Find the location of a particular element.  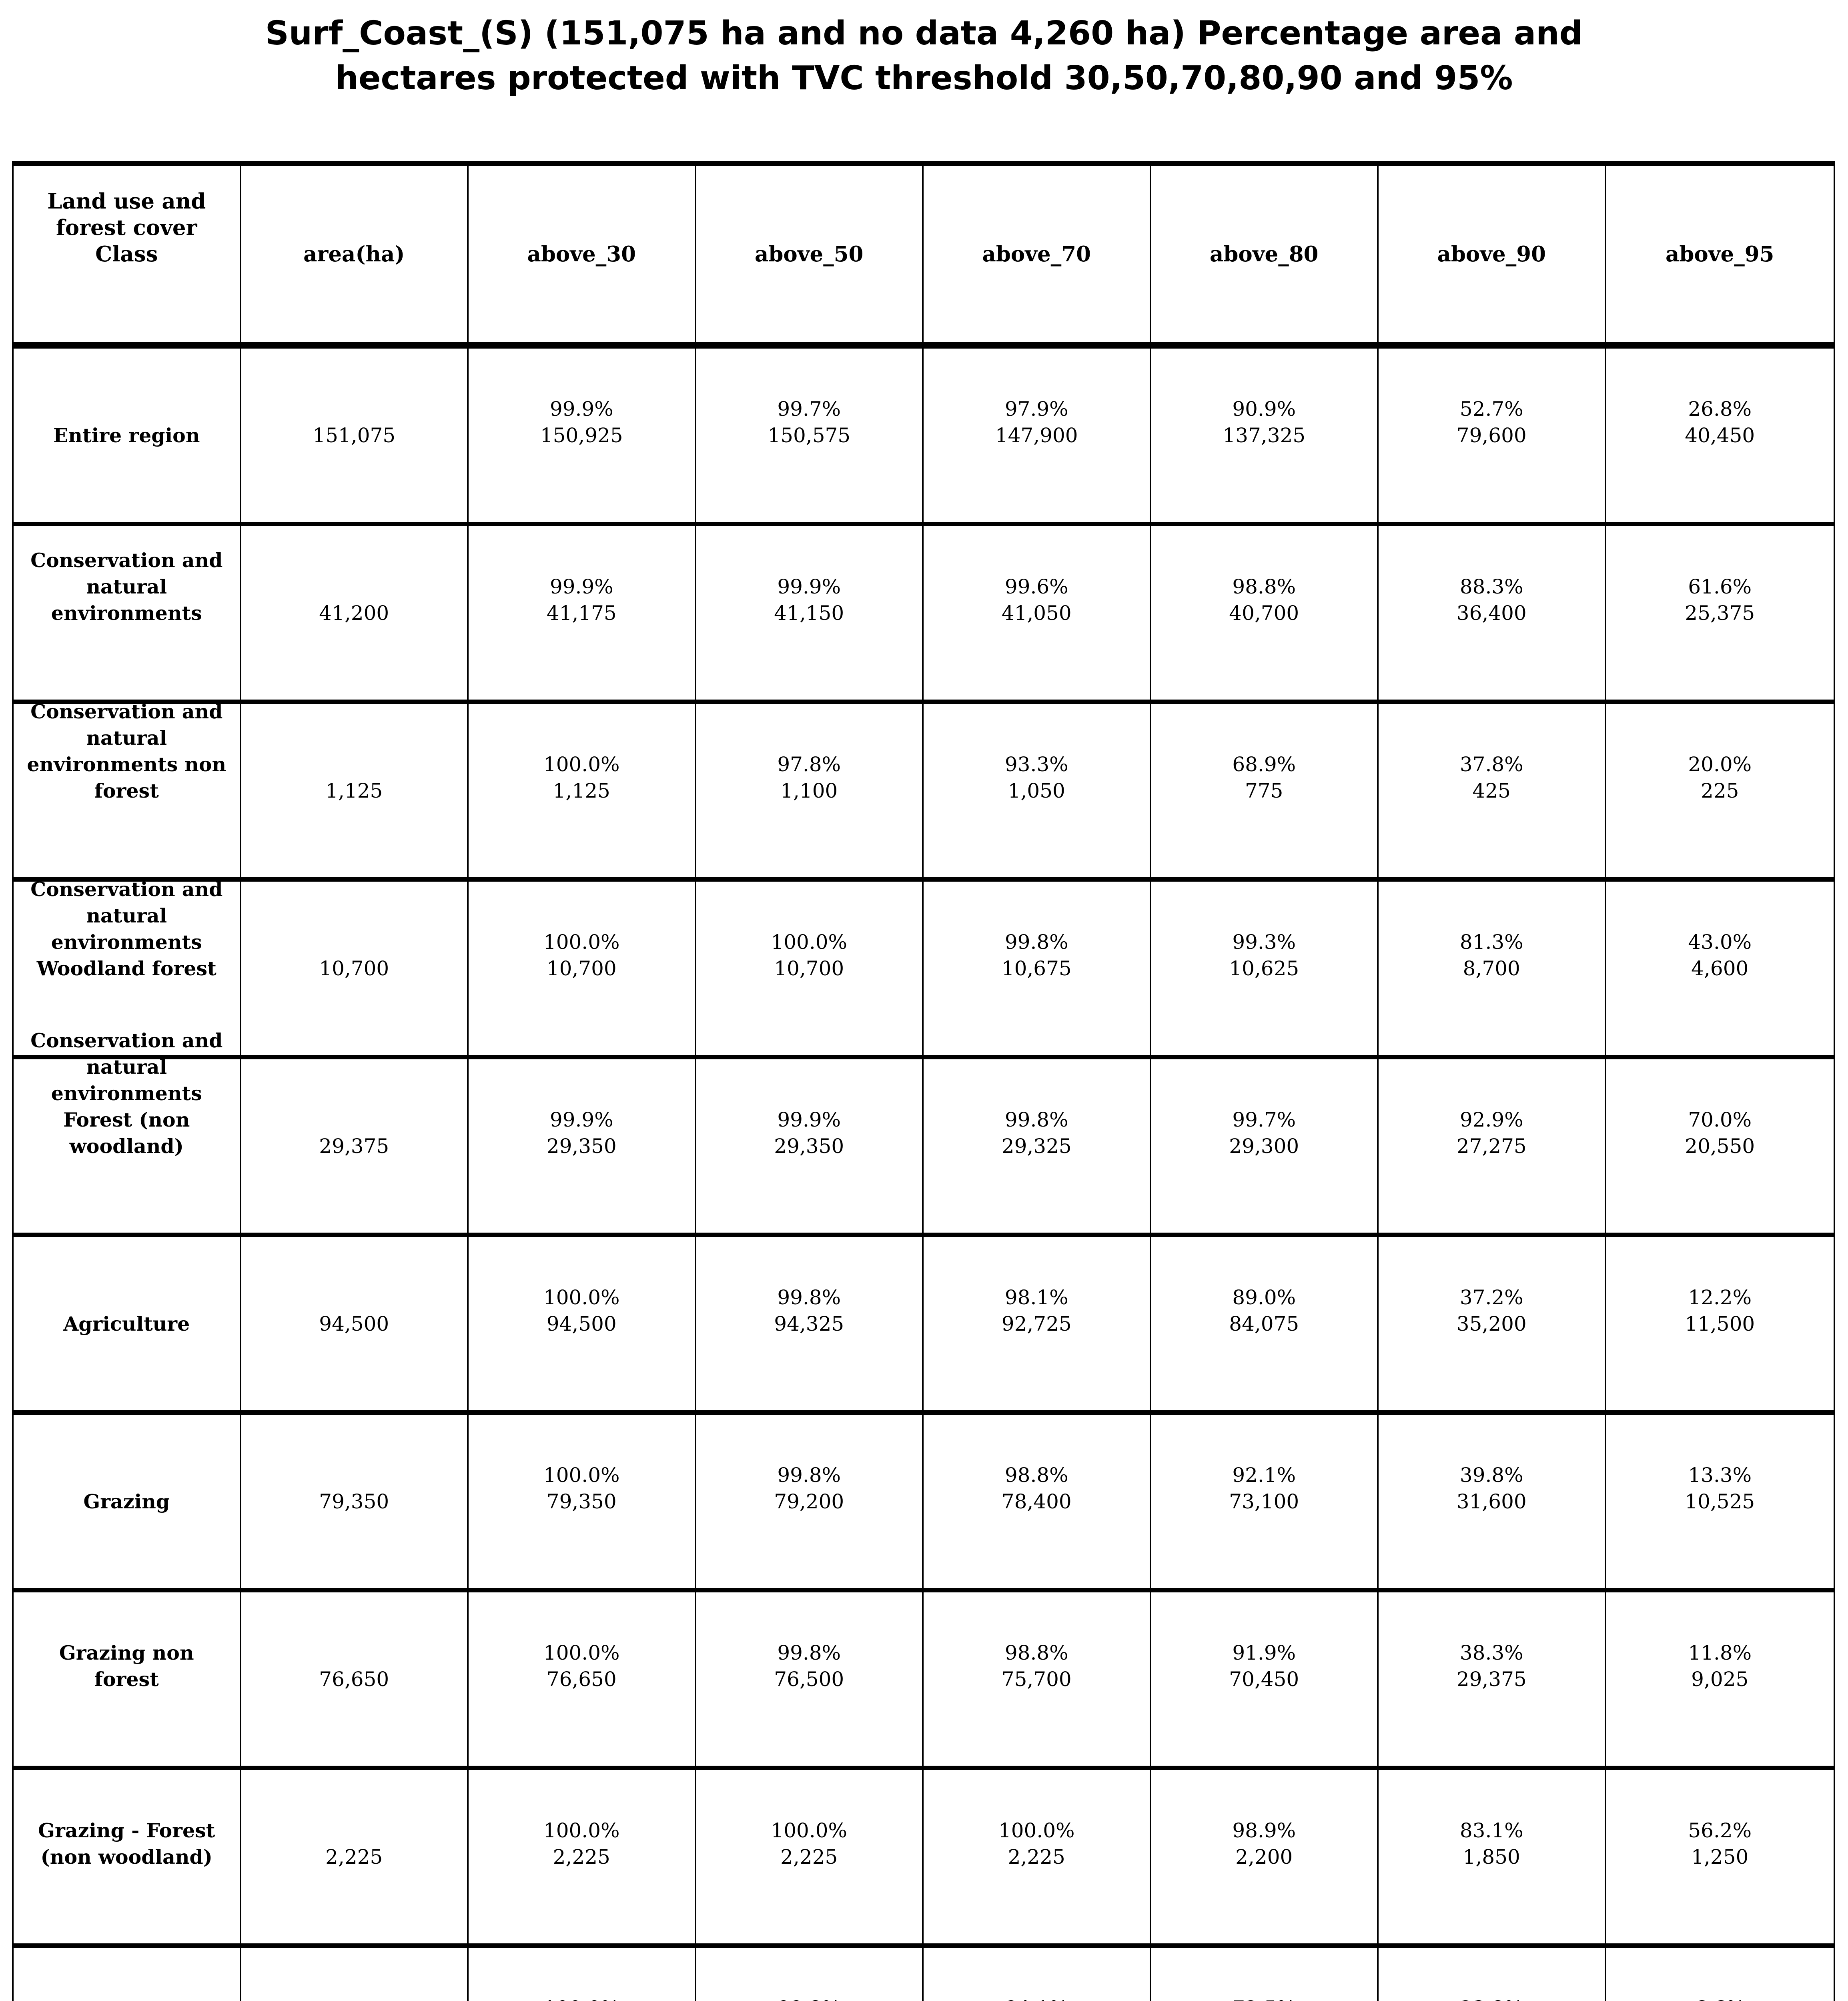

value-cell-text: 99.7% 29,300 is located at coordinates (1264, 1133).